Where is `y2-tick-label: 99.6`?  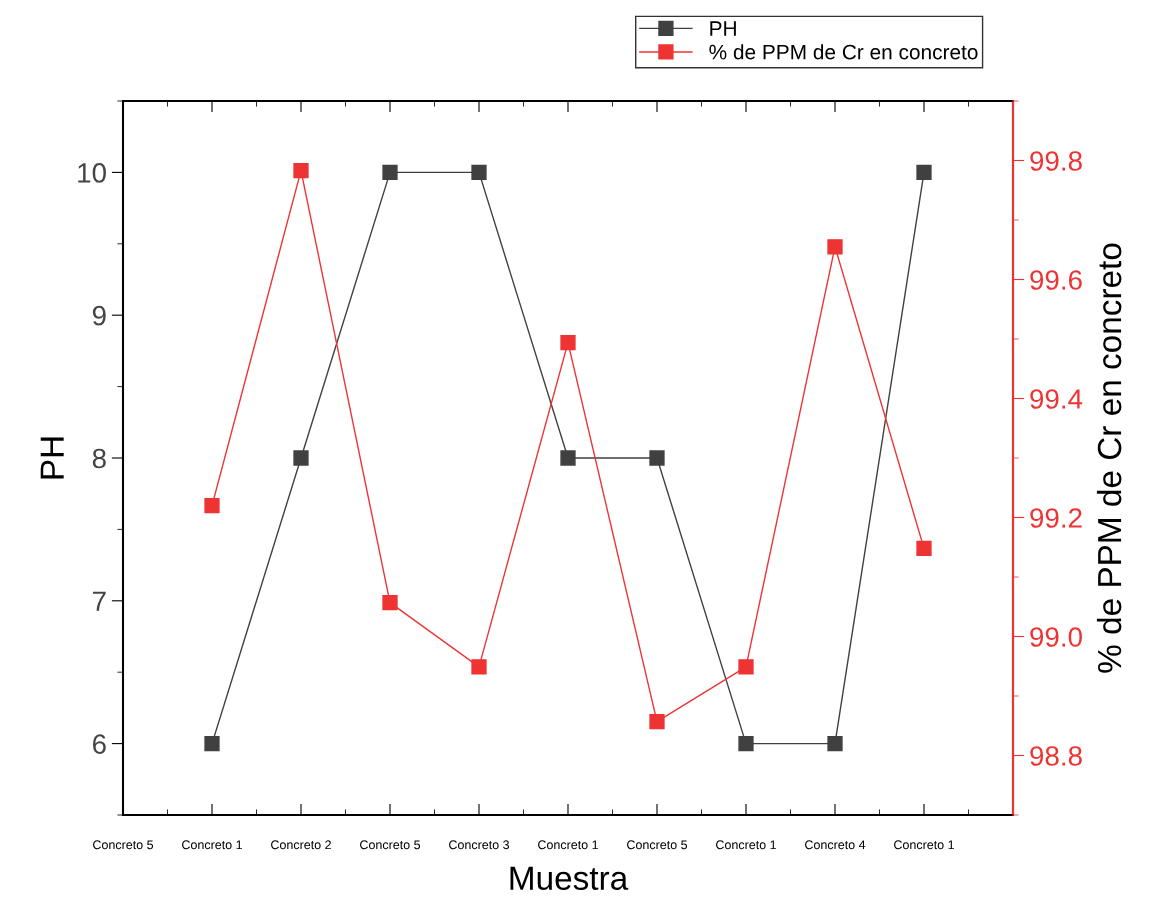
y2-tick-label: 99.6 is located at coordinates (1056, 280).